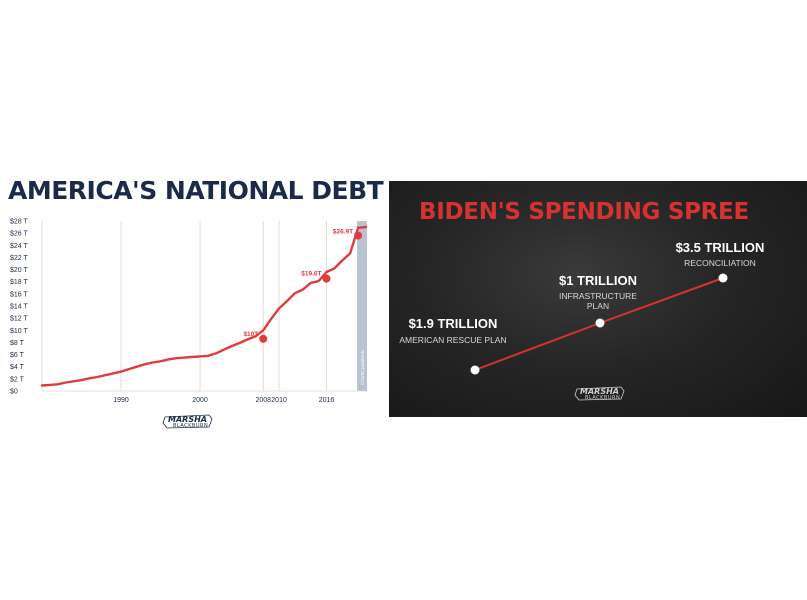  Describe the element at coordinates (14, 392) in the screenshot. I see `y-tick-label: $0` at that location.